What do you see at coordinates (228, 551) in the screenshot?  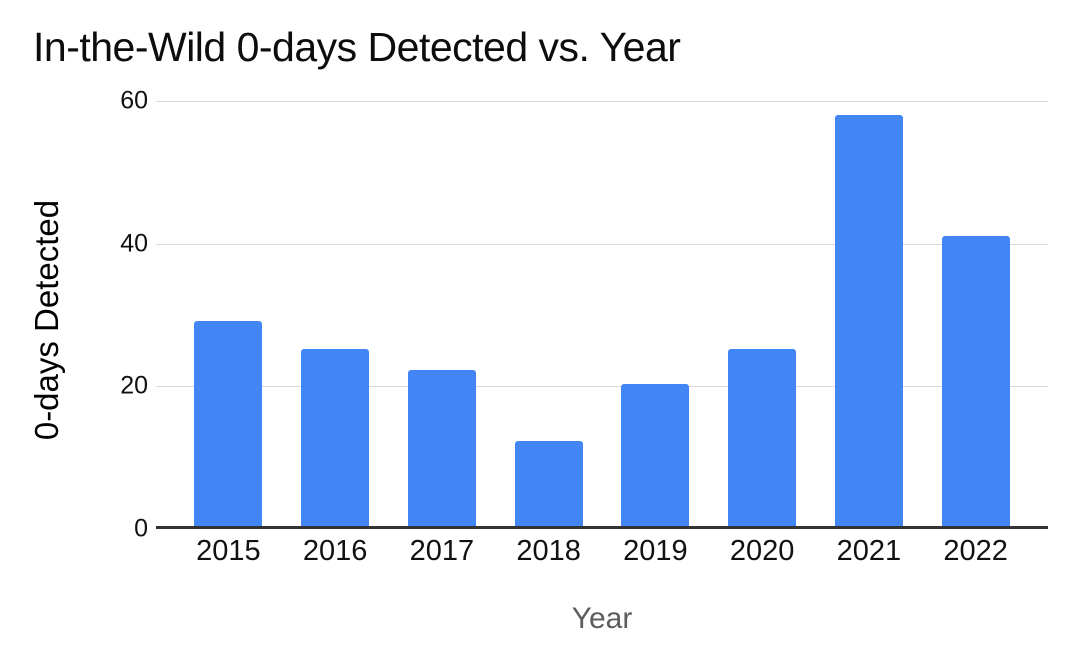 I see `x-tick-label-2015: 2015` at bounding box center [228, 551].